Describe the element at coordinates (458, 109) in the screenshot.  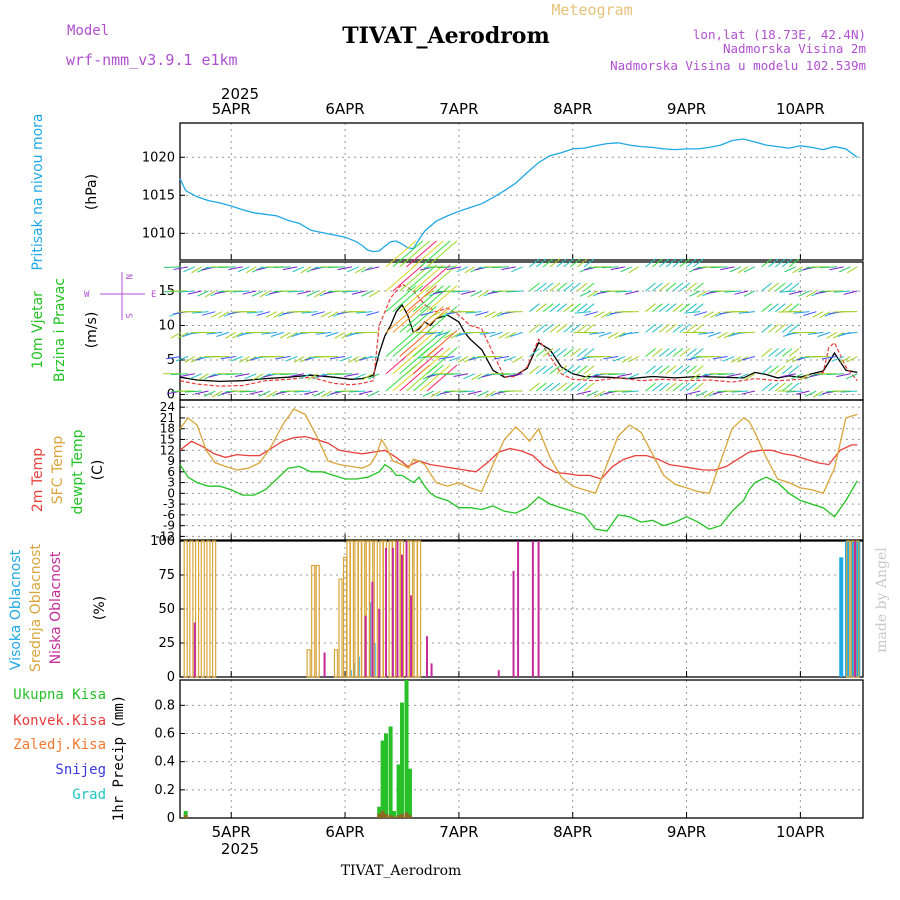
I see `top-date-label: 7APR` at that location.